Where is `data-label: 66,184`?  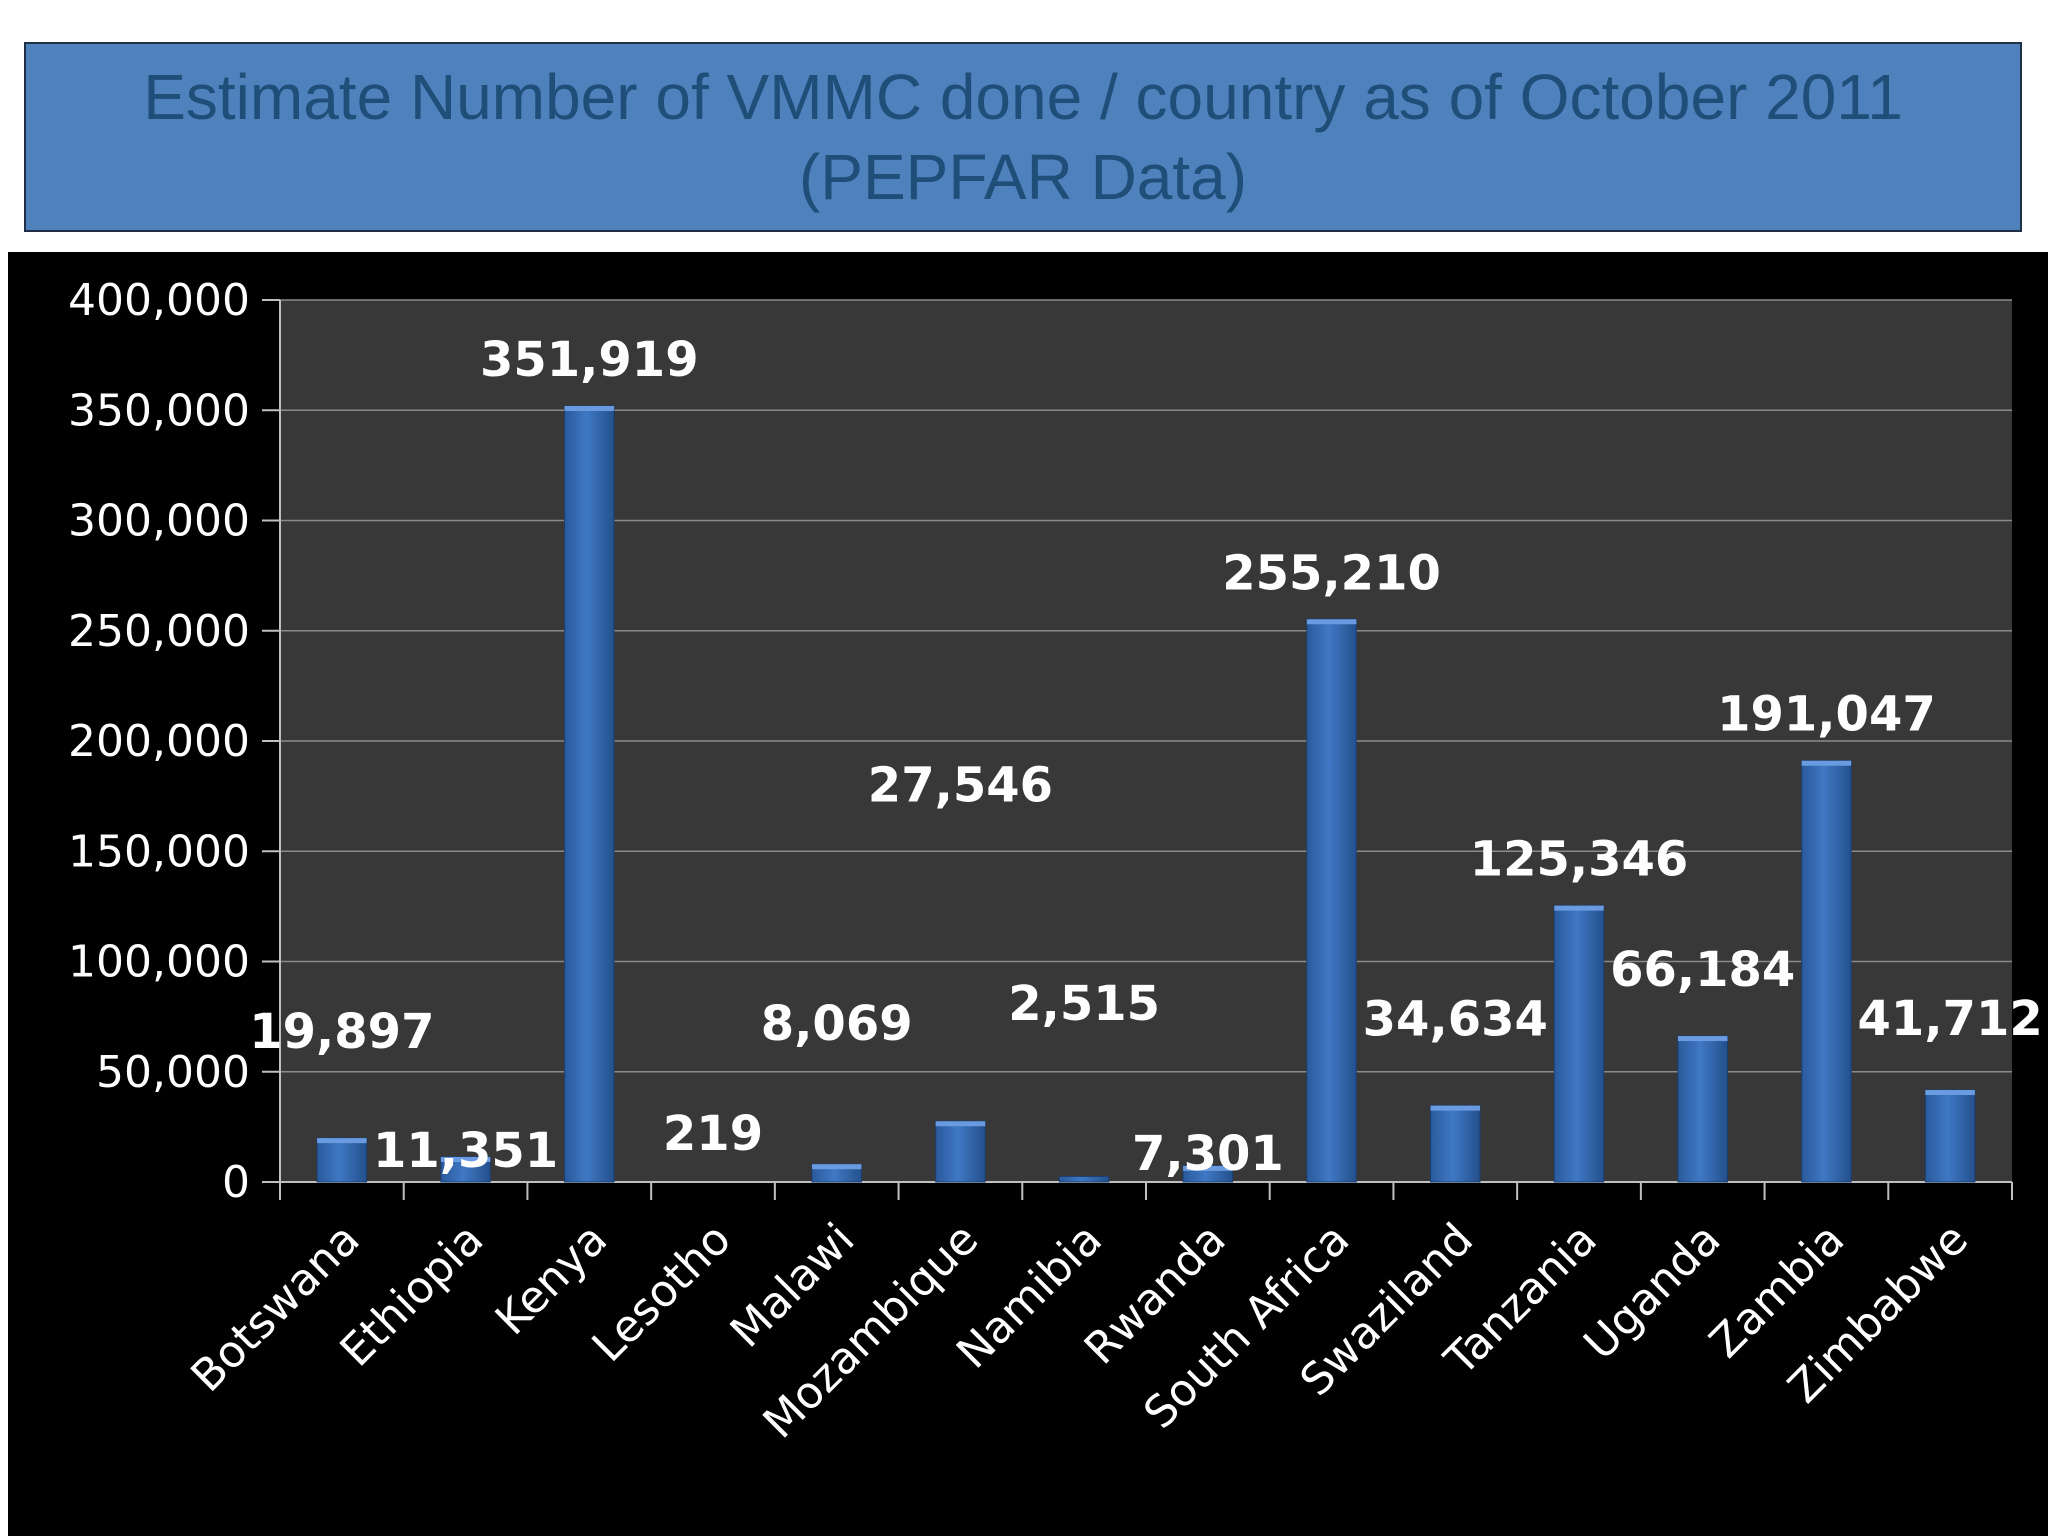
data-label: 66,184 is located at coordinates (1702, 970).